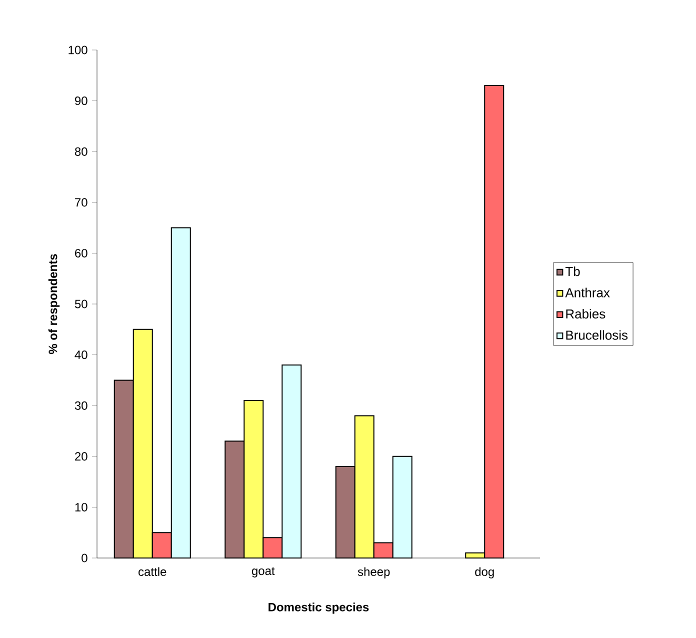 This screenshot has height=638, width=696. Describe the element at coordinates (586, 313) in the screenshot. I see `legend-label: Rabies` at that location.